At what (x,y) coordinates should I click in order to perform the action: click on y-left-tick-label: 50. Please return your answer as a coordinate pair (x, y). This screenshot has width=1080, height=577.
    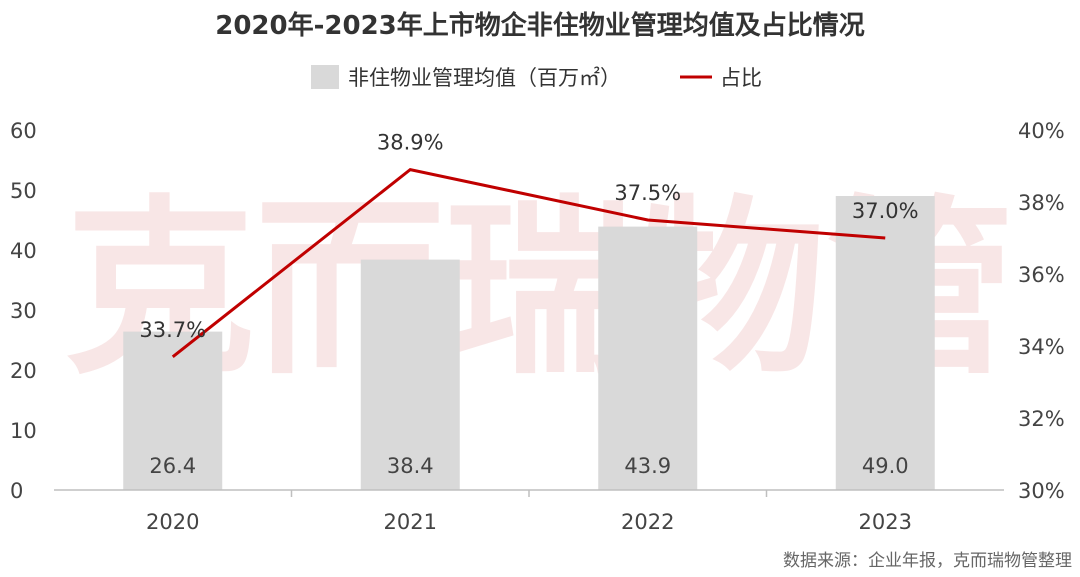
    Looking at the image, I should click on (23, 191).